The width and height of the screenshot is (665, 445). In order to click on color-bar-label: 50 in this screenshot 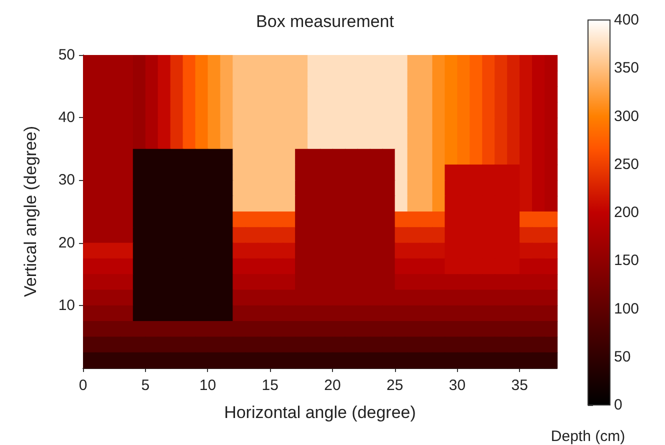, I will do `click(622, 357)`.